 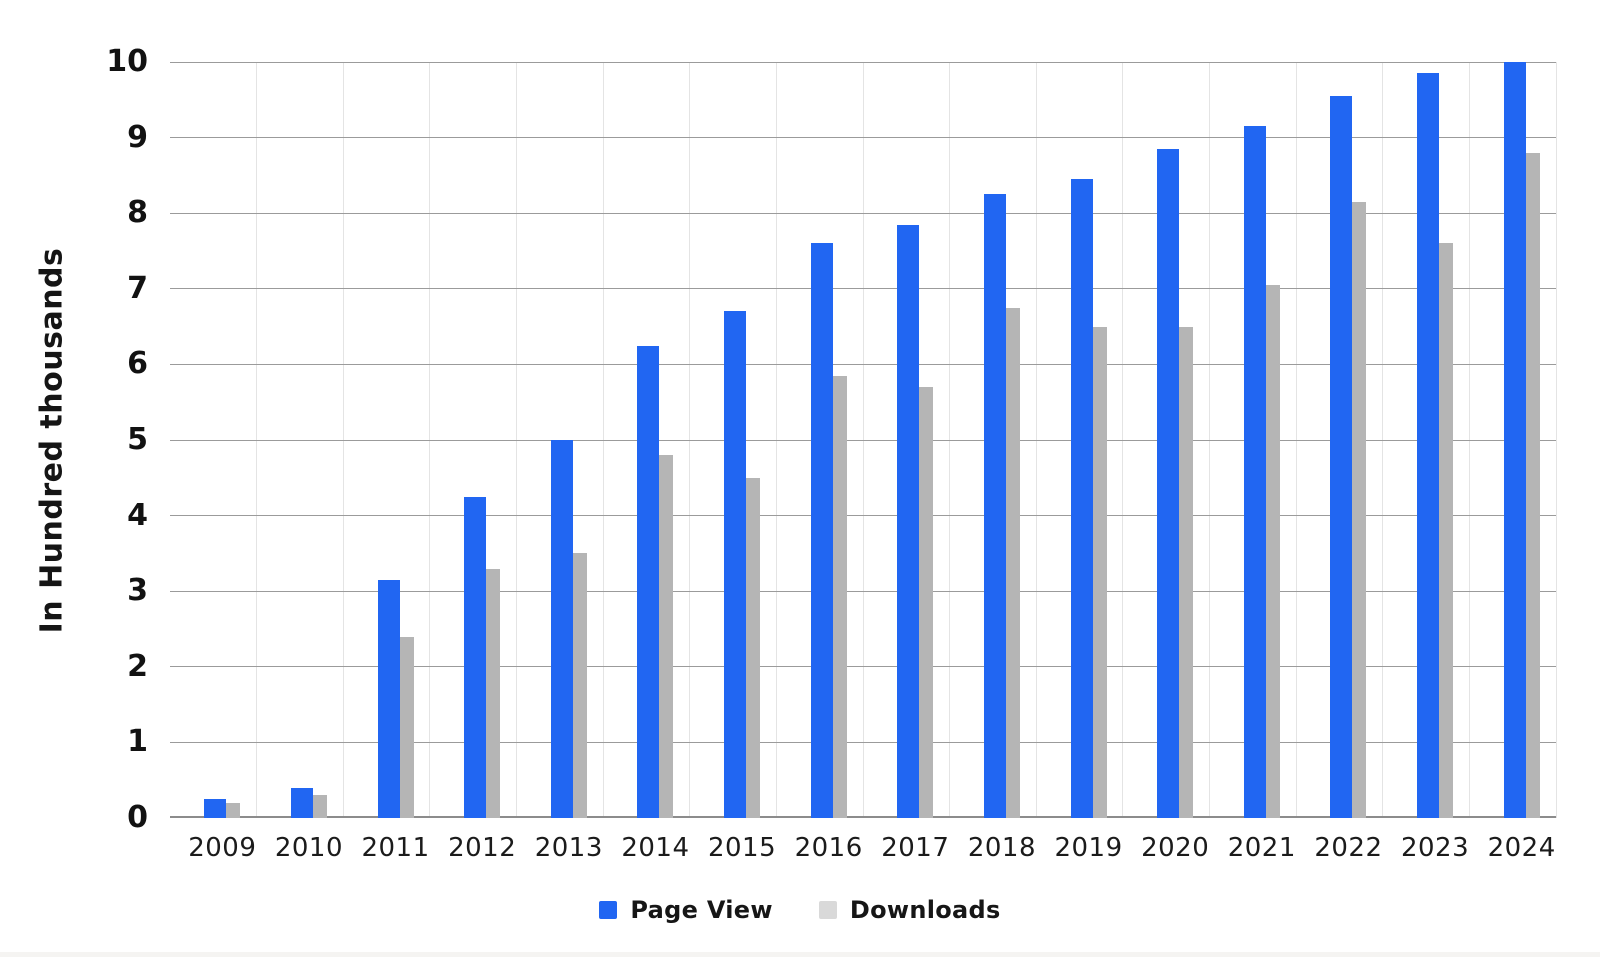 I want to click on bar-downloads-2017, so click(x=926, y=602).